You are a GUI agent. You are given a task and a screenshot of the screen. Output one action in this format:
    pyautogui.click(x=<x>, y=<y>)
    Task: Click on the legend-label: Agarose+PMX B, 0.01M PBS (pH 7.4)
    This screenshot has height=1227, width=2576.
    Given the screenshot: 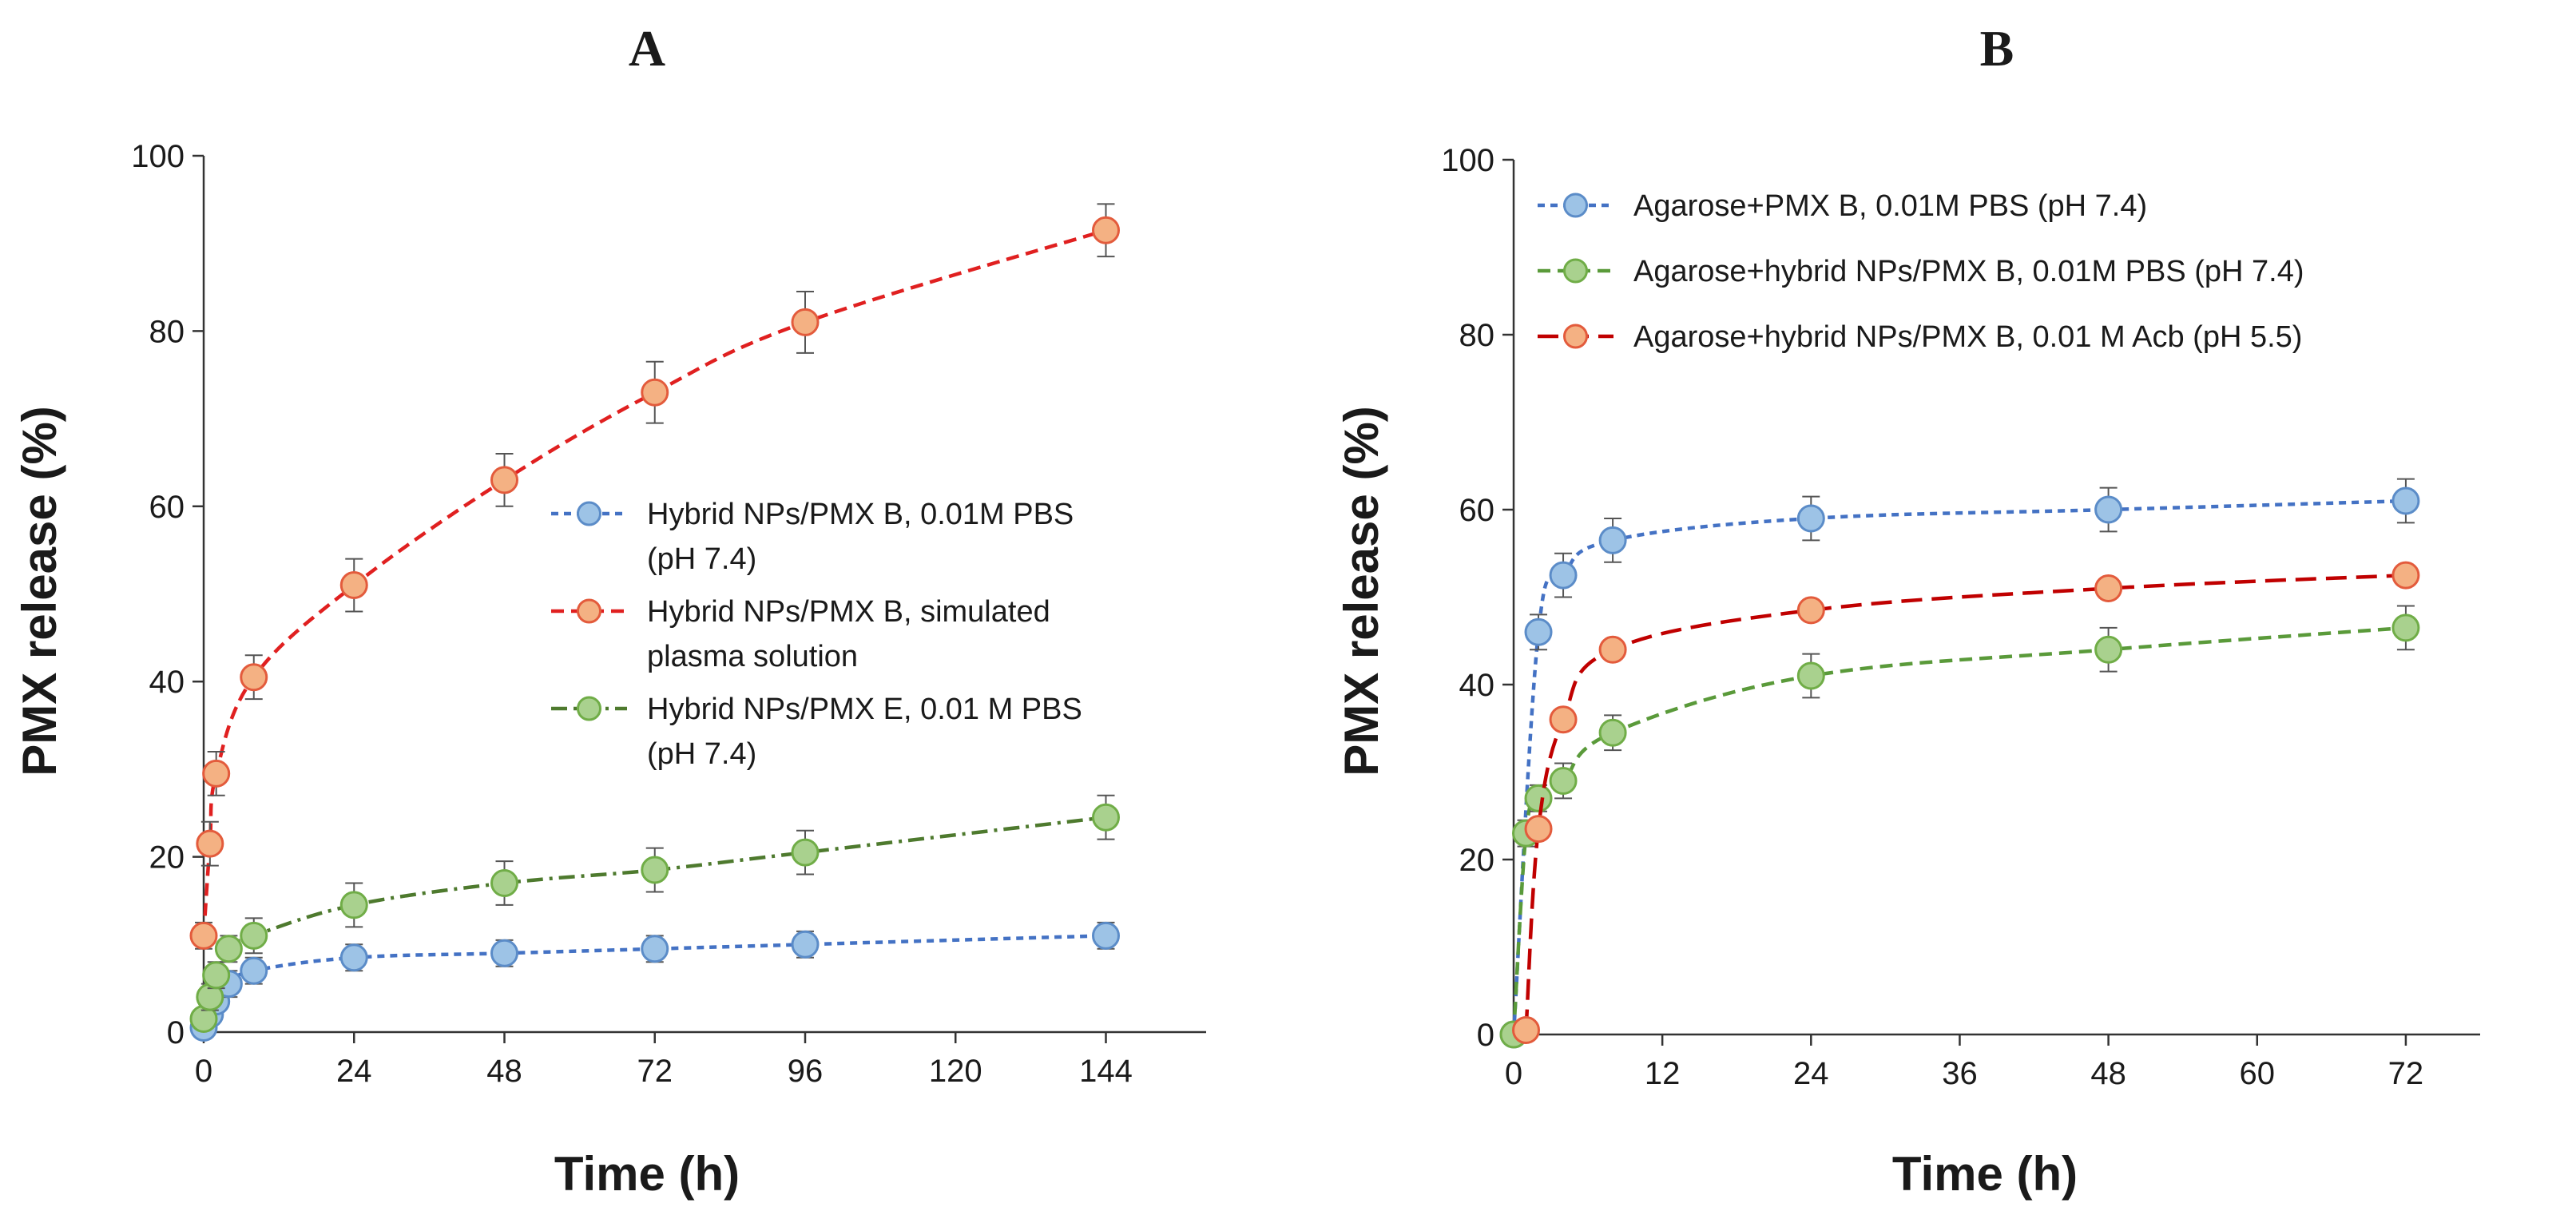 What is the action you would take?
    pyautogui.click(x=1890, y=206)
    